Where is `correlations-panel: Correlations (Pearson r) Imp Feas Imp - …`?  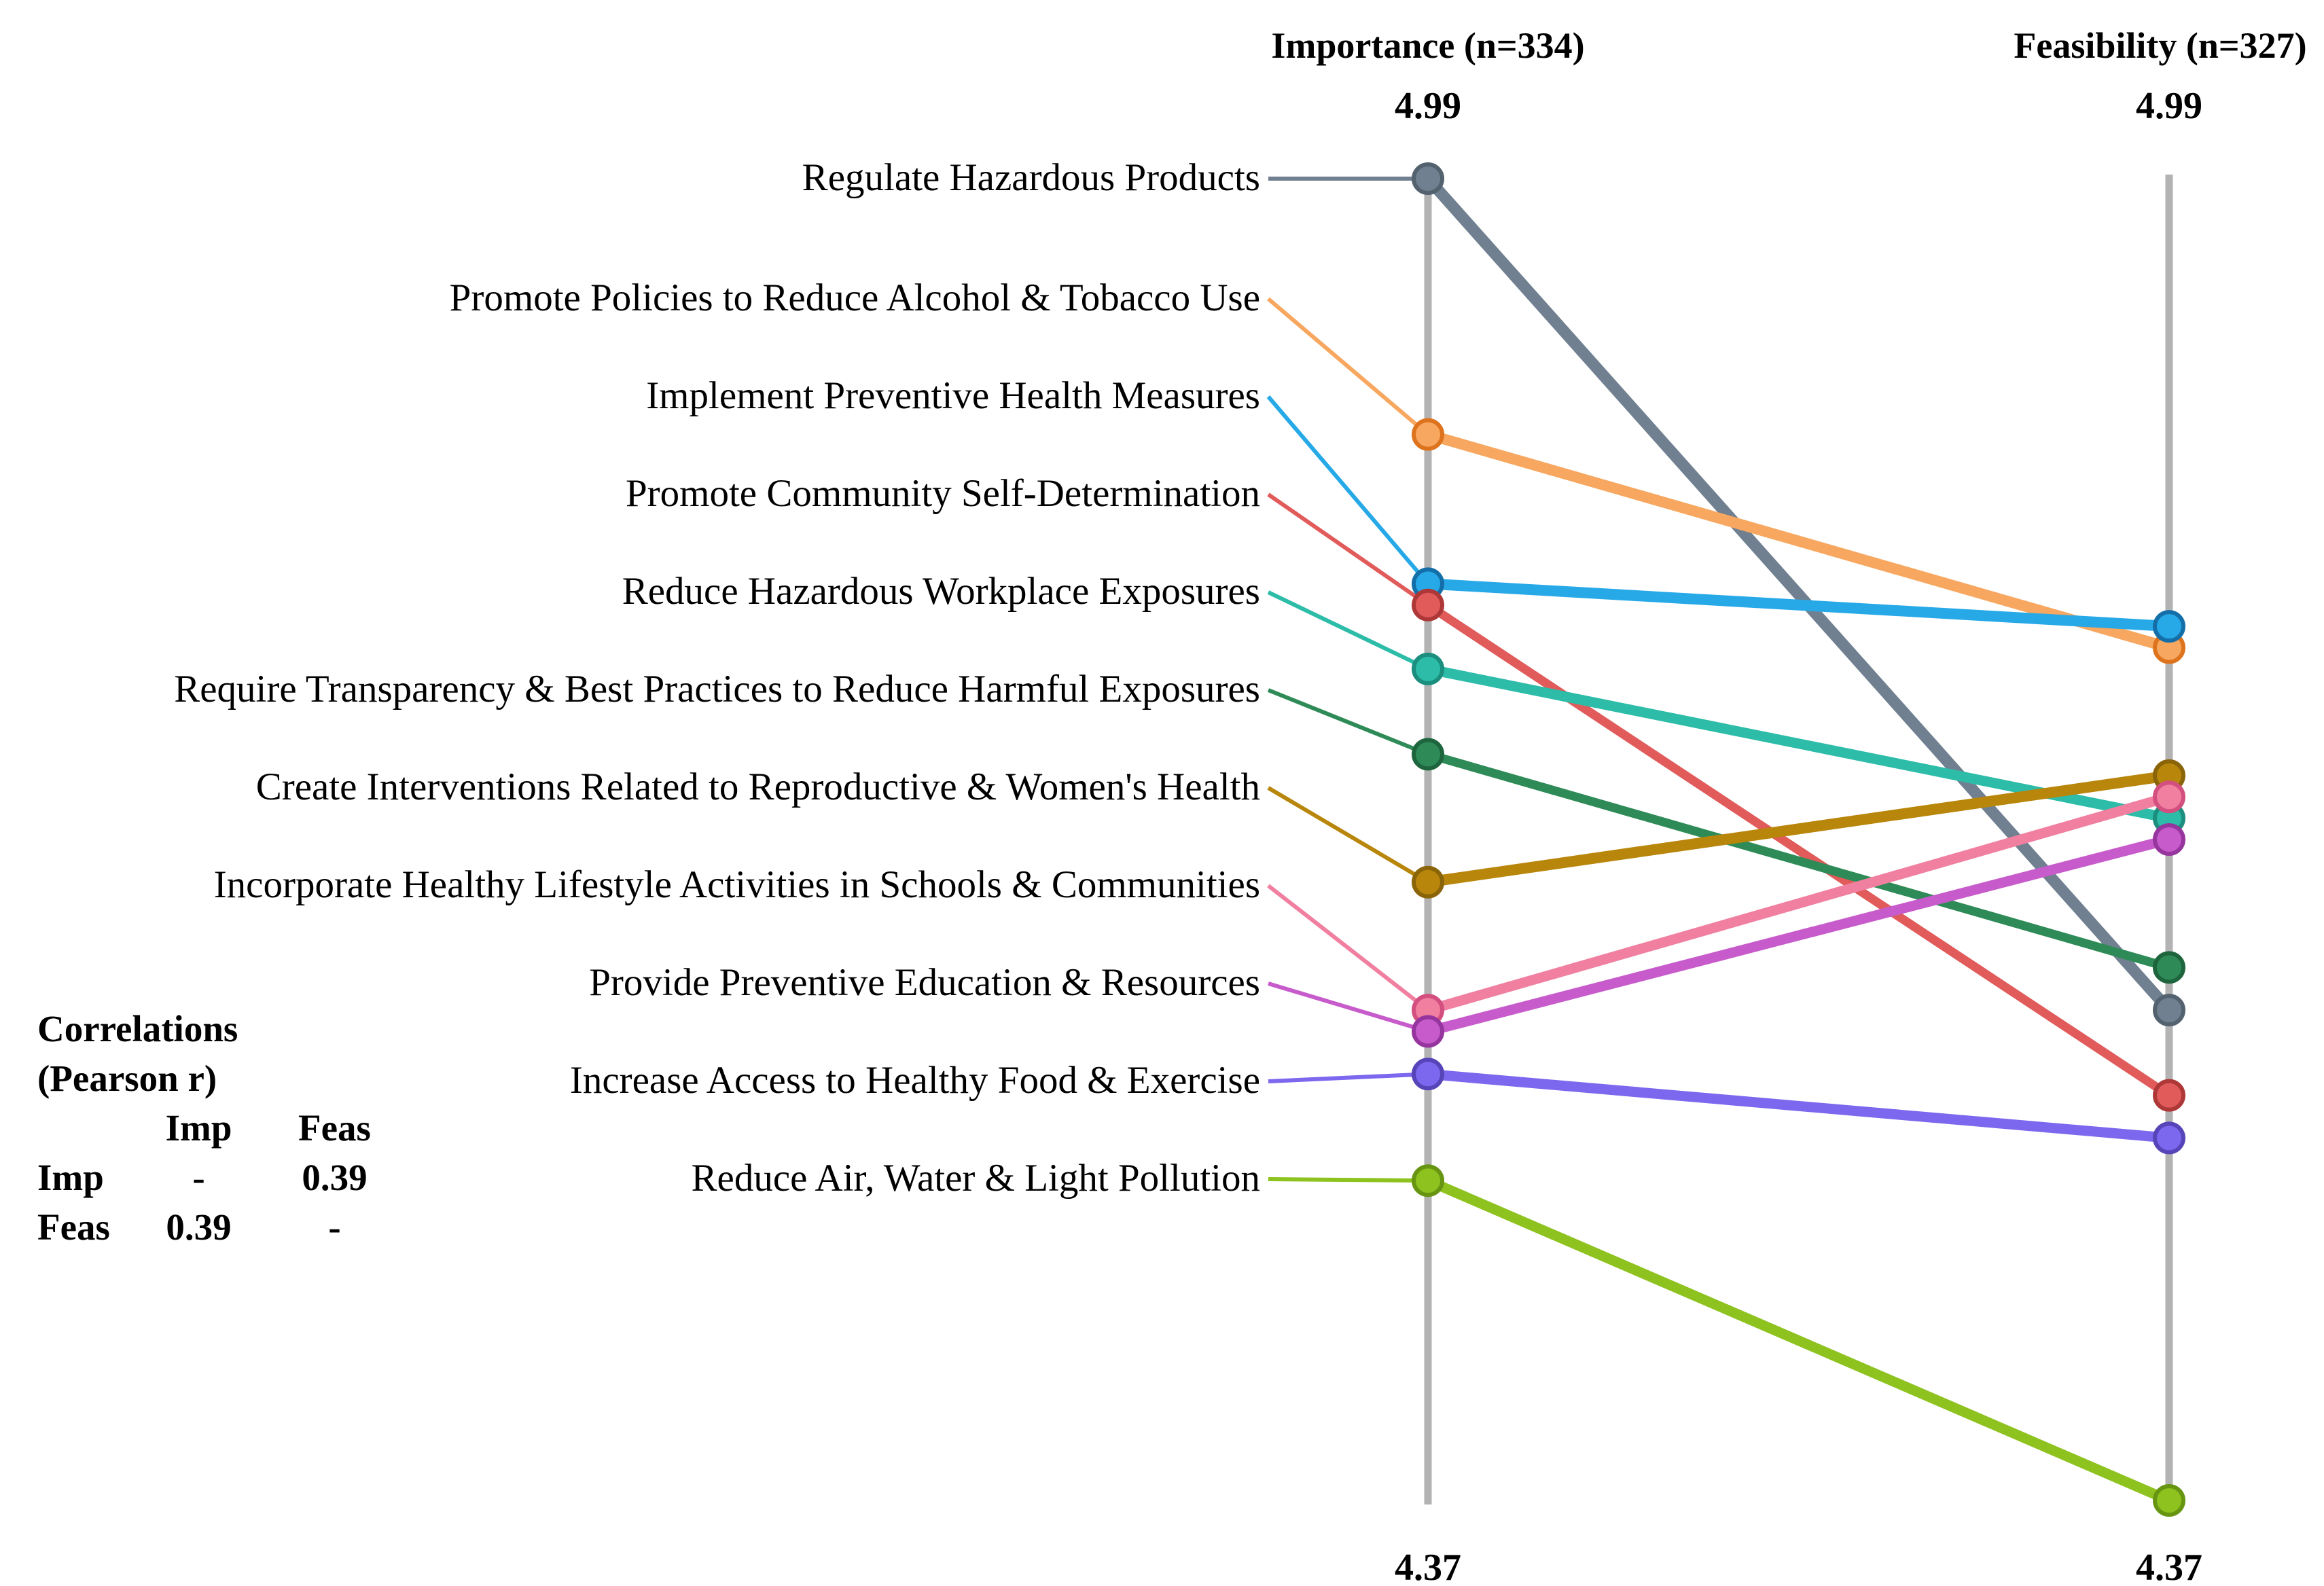
correlations-panel: Correlations (Pearson r) Imp Feas Imp - … is located at coordinates (223, 1128).